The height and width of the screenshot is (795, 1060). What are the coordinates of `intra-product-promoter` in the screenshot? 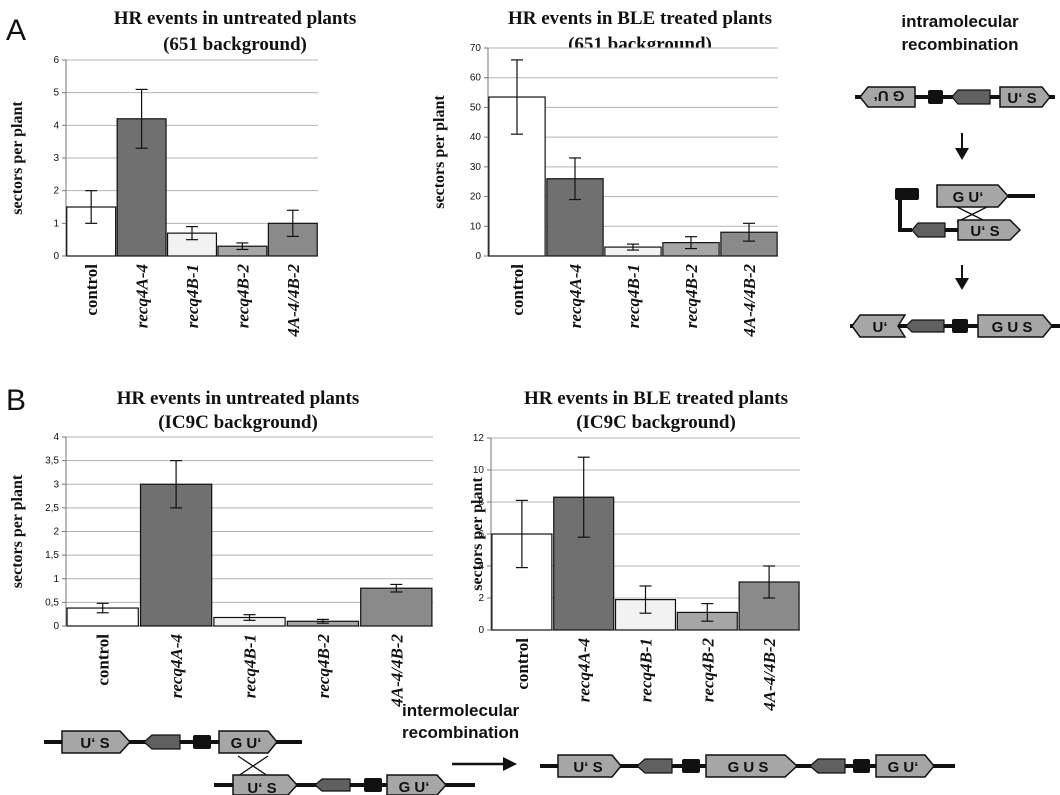 It's located at (960, 326).